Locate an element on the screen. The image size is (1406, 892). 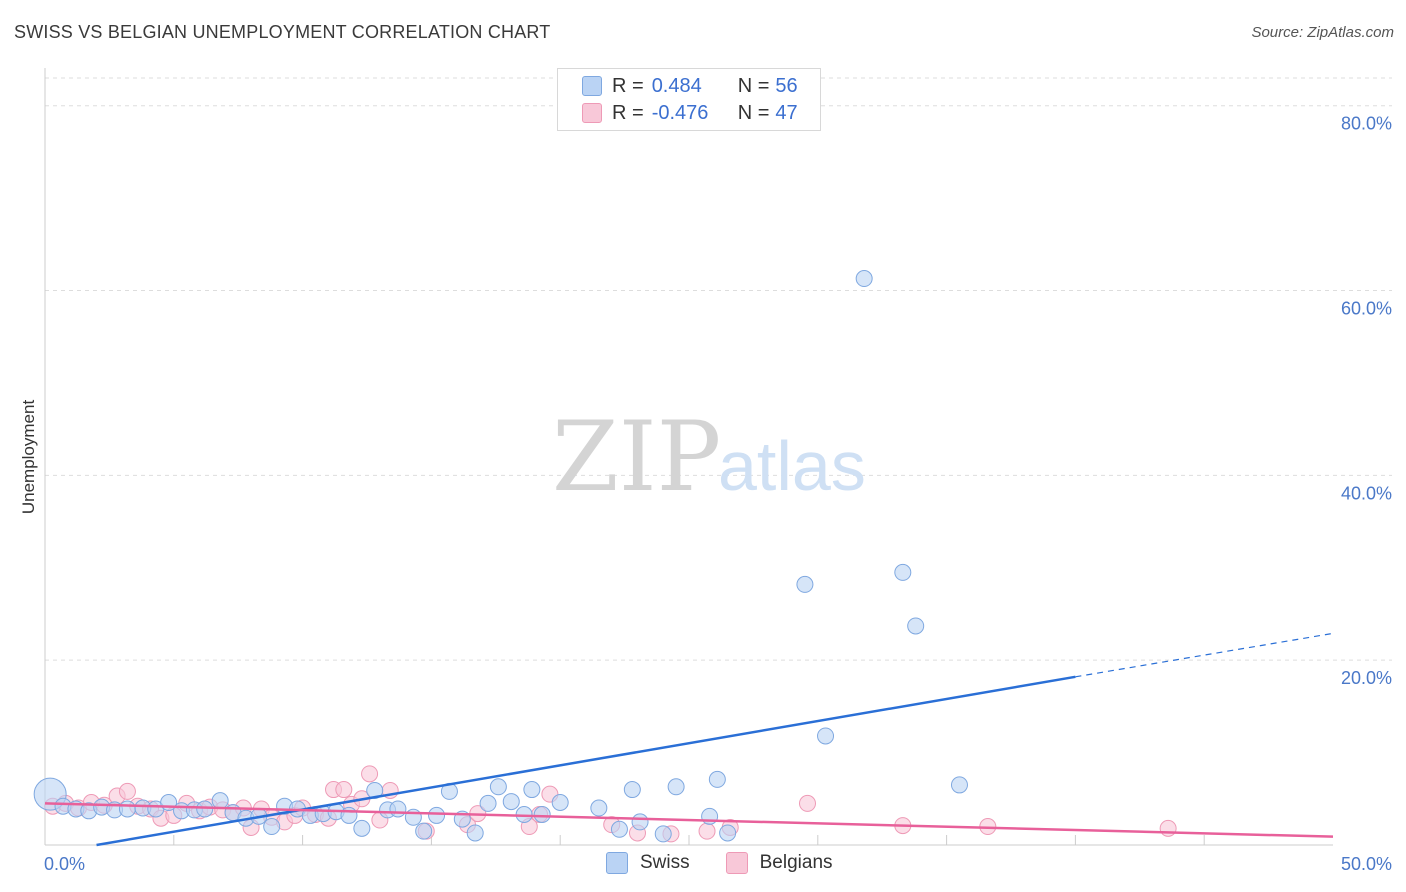
x-tick-label: 0.0% is located at coordinates (64, 864).